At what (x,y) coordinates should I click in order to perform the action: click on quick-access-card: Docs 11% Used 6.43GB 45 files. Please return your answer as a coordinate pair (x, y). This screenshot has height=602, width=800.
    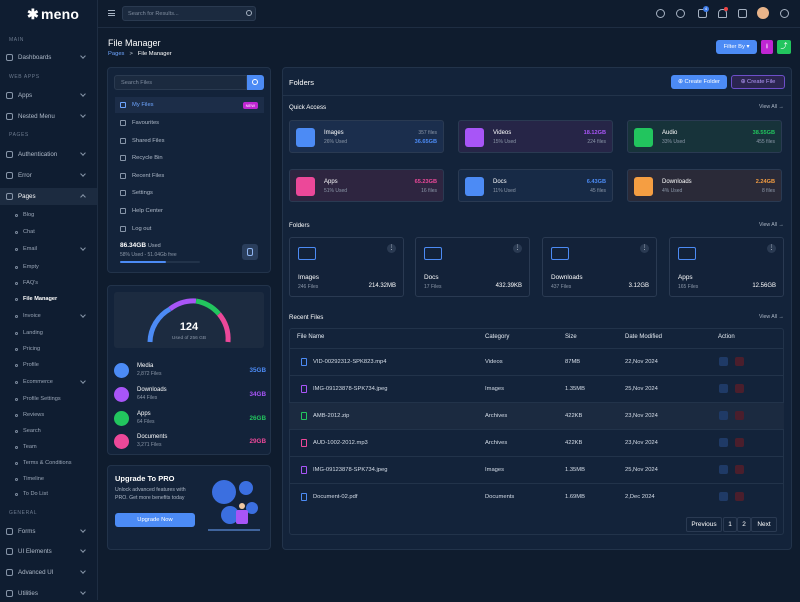
    Looking at the image, I should click on (535, 185).